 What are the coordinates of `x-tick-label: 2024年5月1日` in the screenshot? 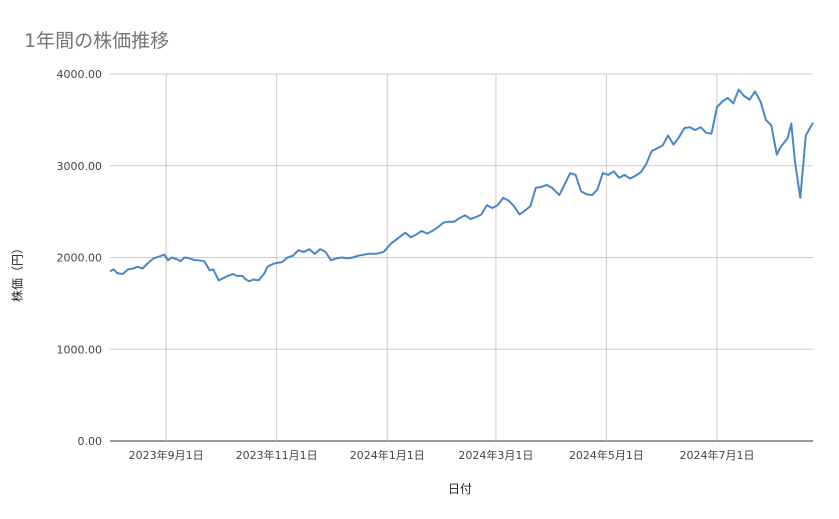 It's located at (606, 455).